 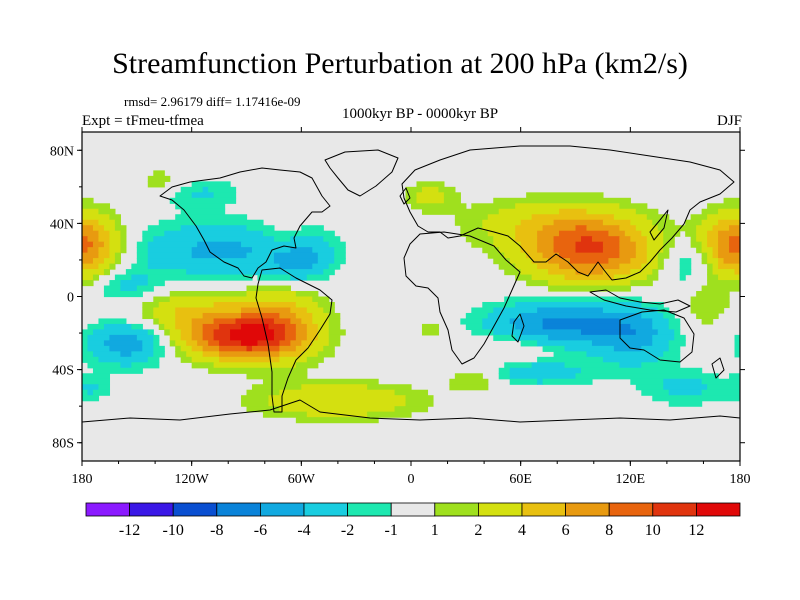 What do you see at coordinates (411, 479) in the screenshot?
I see `x-tick-label: 0` at bounding box center [411, 479].